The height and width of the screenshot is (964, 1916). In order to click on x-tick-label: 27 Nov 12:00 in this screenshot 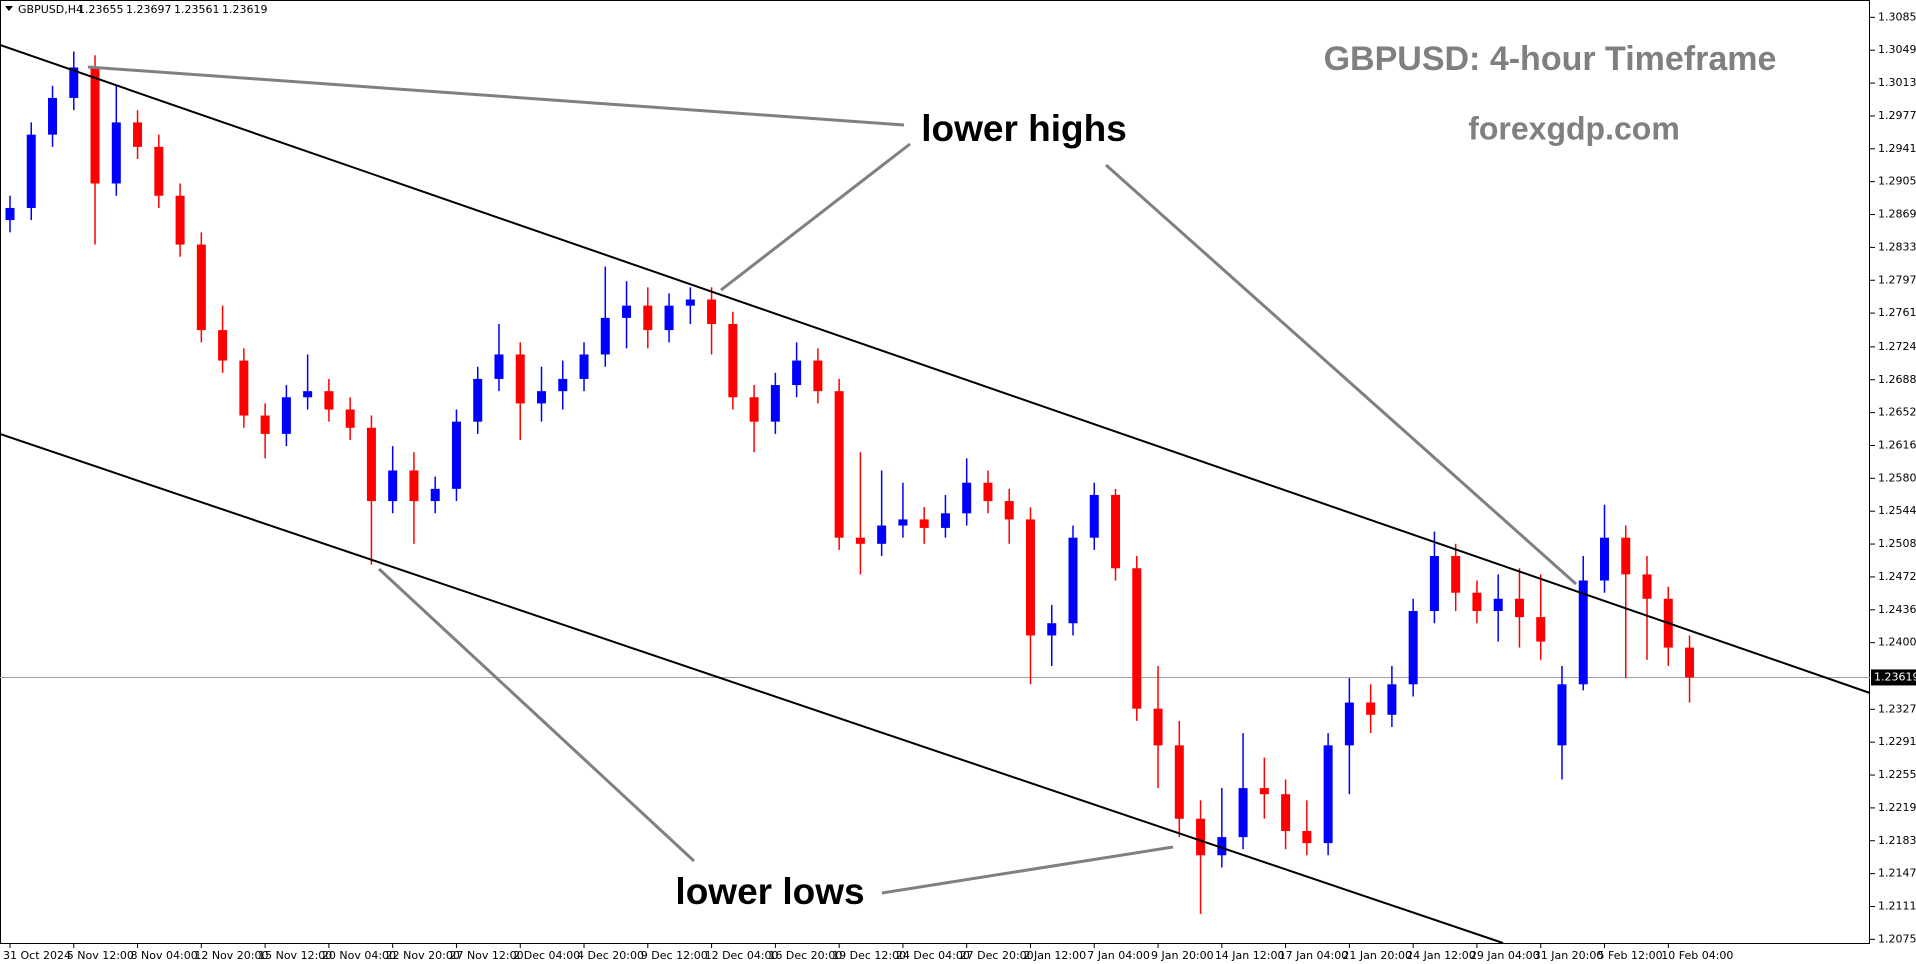, I will do `click(486, 955)`.